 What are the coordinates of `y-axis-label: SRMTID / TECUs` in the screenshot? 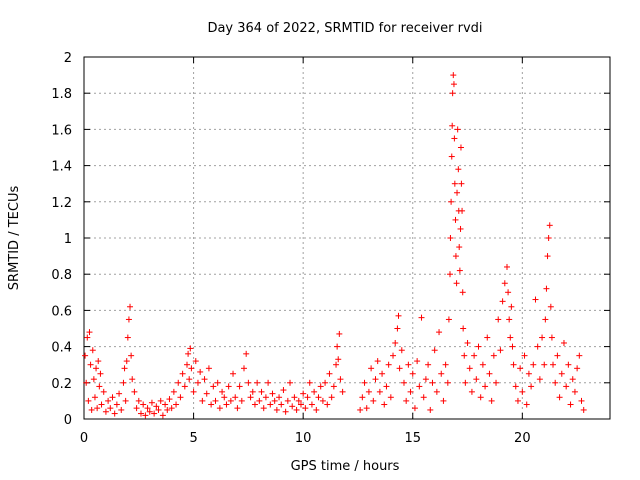 It's located at (14, 238).